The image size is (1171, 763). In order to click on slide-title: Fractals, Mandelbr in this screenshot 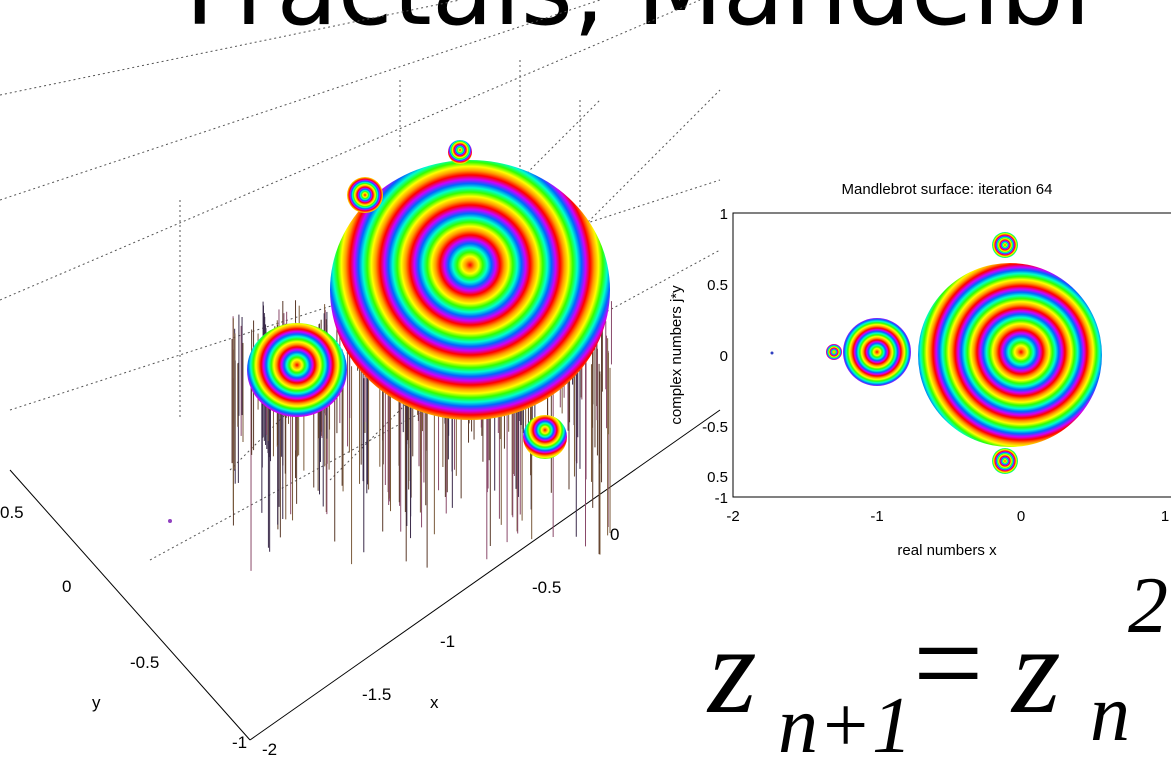, I will do `click(645, 24)`.